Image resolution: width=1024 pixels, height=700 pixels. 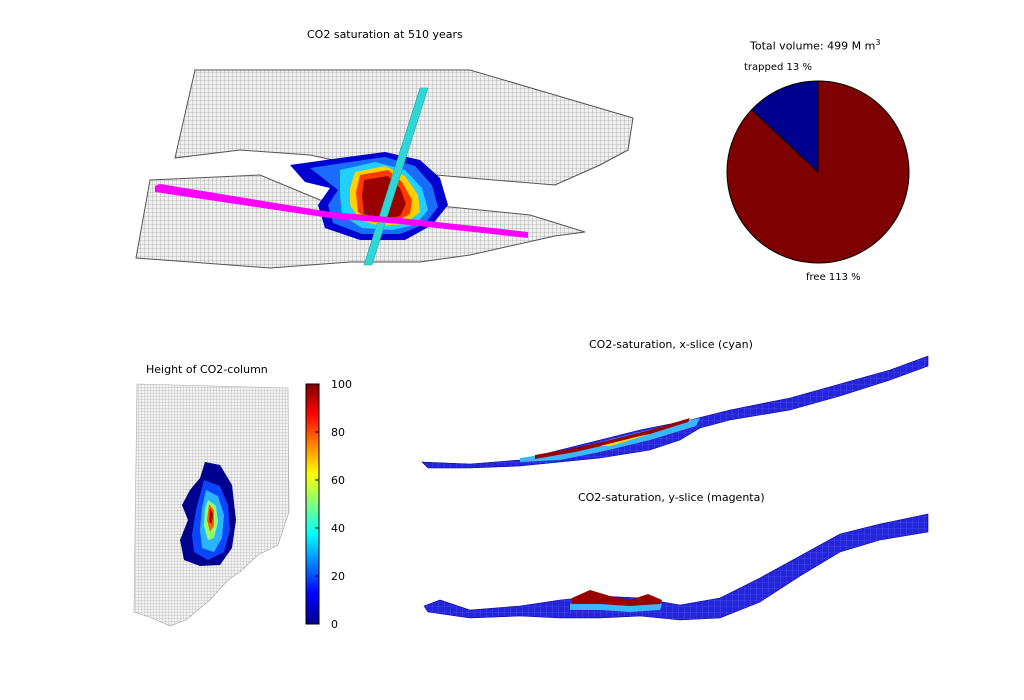 I want to click on pie-slice-free, so click(x=818, y=172).